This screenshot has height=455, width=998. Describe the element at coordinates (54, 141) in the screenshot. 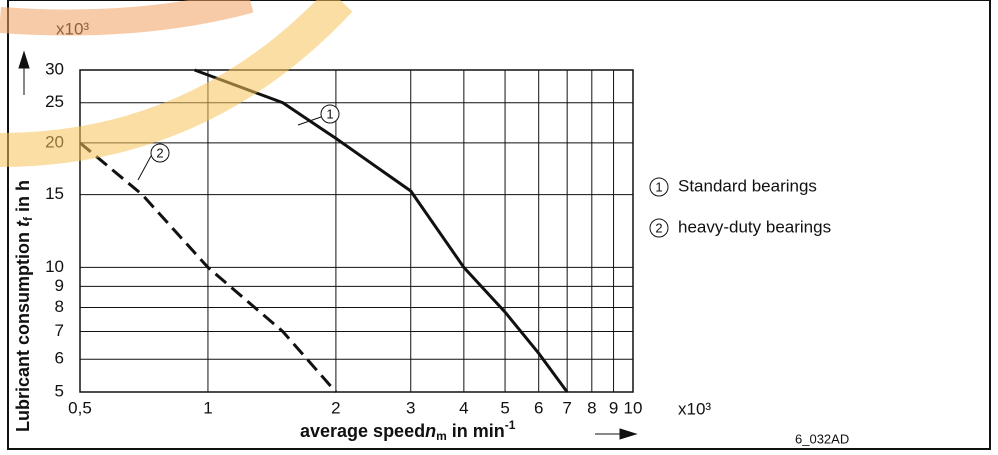

I see `y-tick-label: 20` at that location.